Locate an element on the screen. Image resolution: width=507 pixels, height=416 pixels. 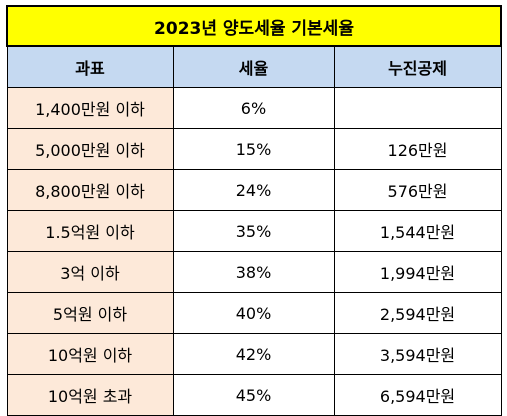
table-row: 1,400만원 이하 6% is located at coordinates (254, 108).